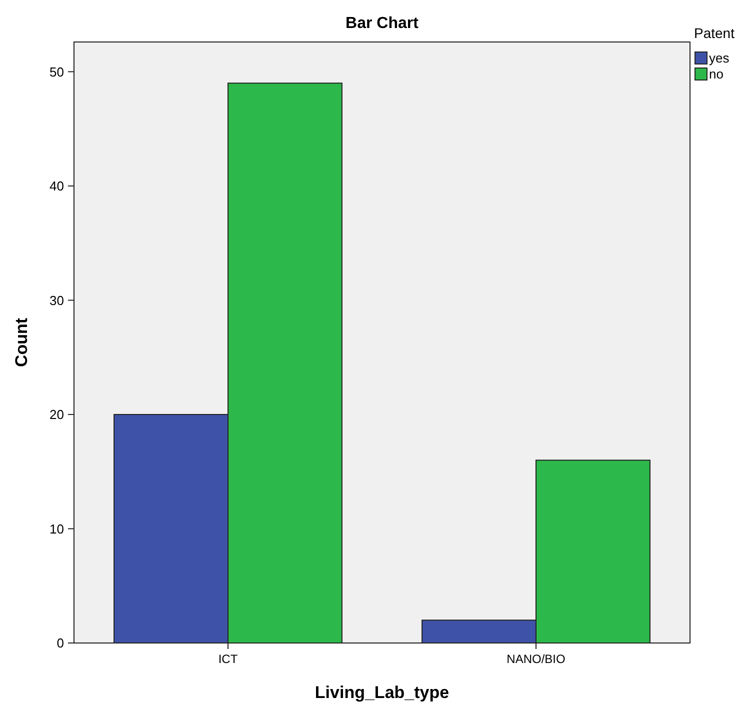 The width and height of the screenshot is (750, 710). Describe the element at coordinates (716, 74) in the screenshot. I see `legend-label: no` at that location.